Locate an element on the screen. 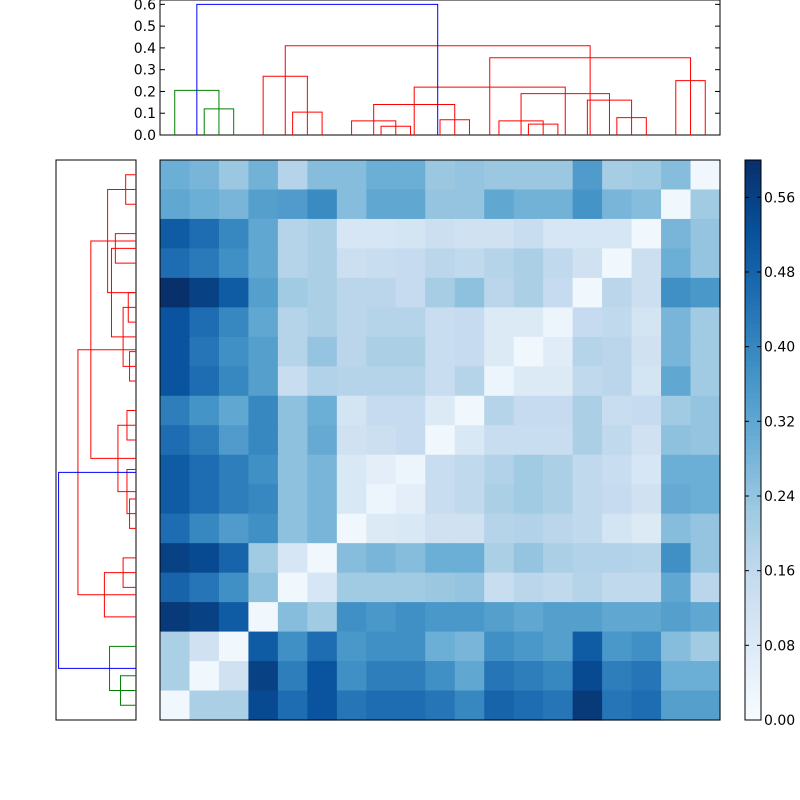 The height and width of the screenshot is (800, 800). colorbar-tick-label: 0.00 is located at coordinates (779, 721).